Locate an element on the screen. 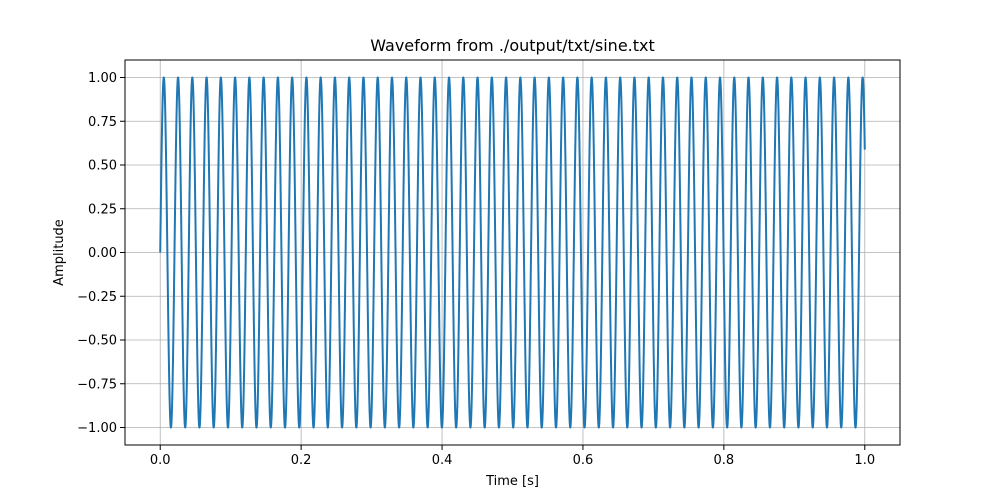 The height and width of the screenshot is (500, 1000). y-tick-label: 0.25 is located at coordinates (102, 209).